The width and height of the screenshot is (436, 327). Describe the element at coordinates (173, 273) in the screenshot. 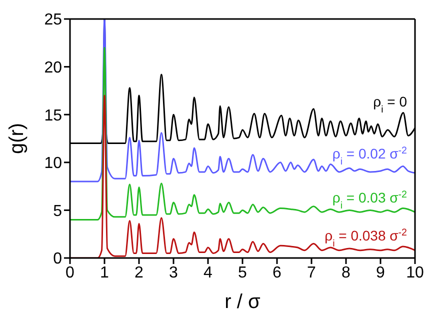

I see `x-tick-label: 3` at that location.